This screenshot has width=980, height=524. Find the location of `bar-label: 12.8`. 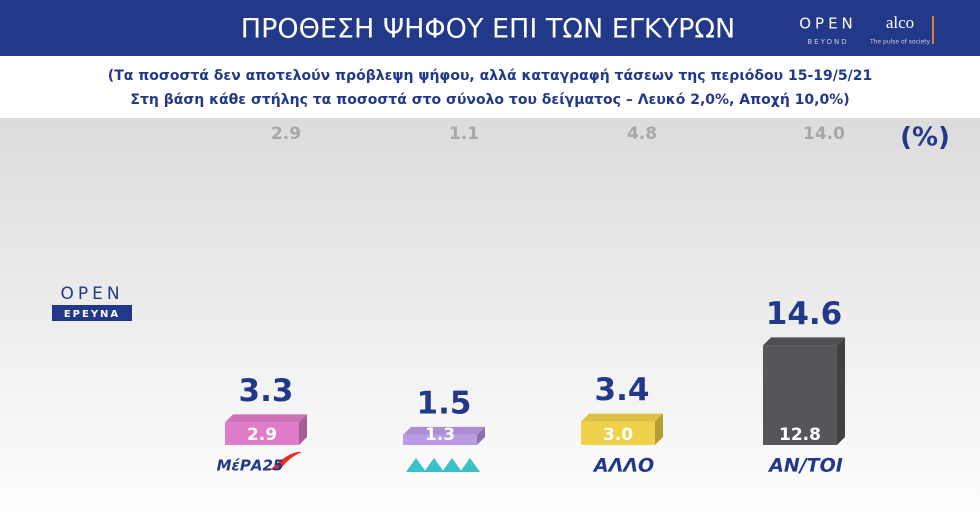

bar-label: 12.8 is located at coordinates (800, 435).